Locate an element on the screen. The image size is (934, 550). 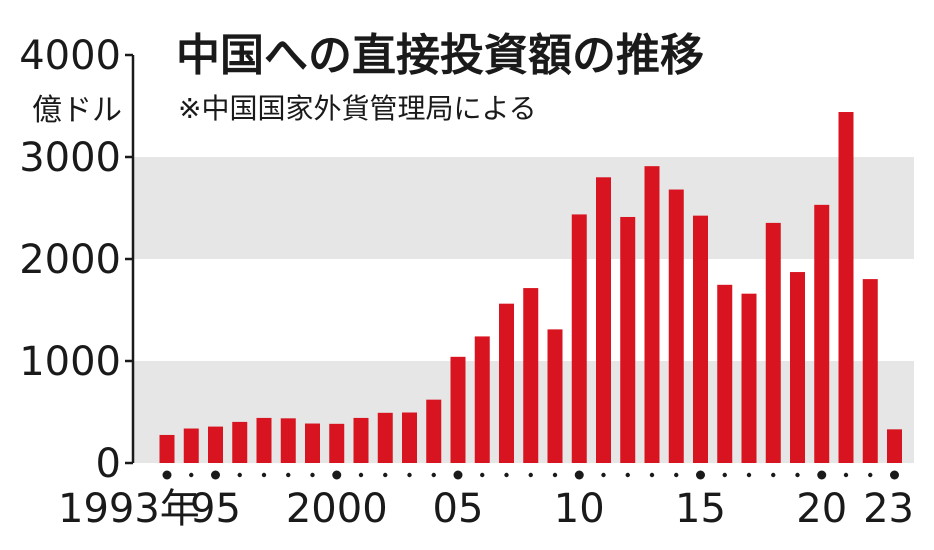
bar-2022 is located at coordinates (870, 371).